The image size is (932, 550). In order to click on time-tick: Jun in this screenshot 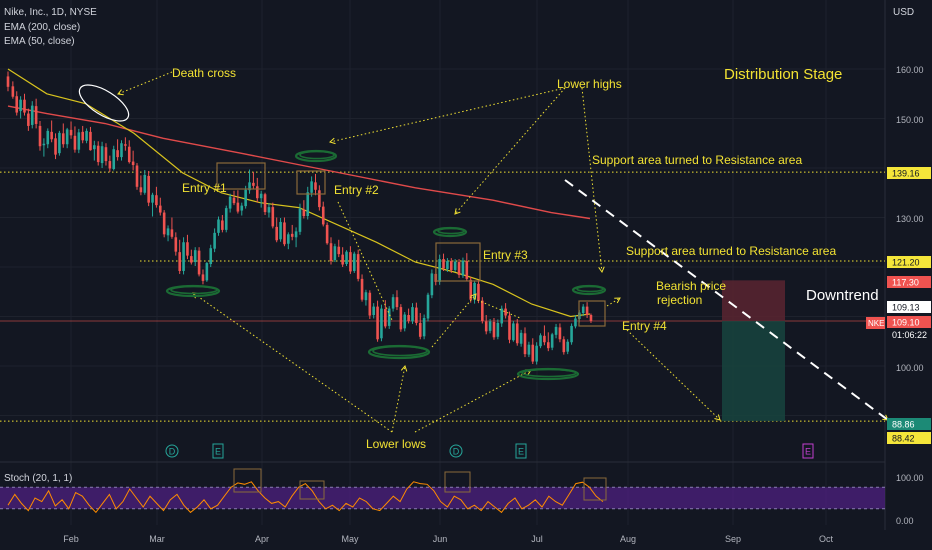, I will do `click(440, 539)`.